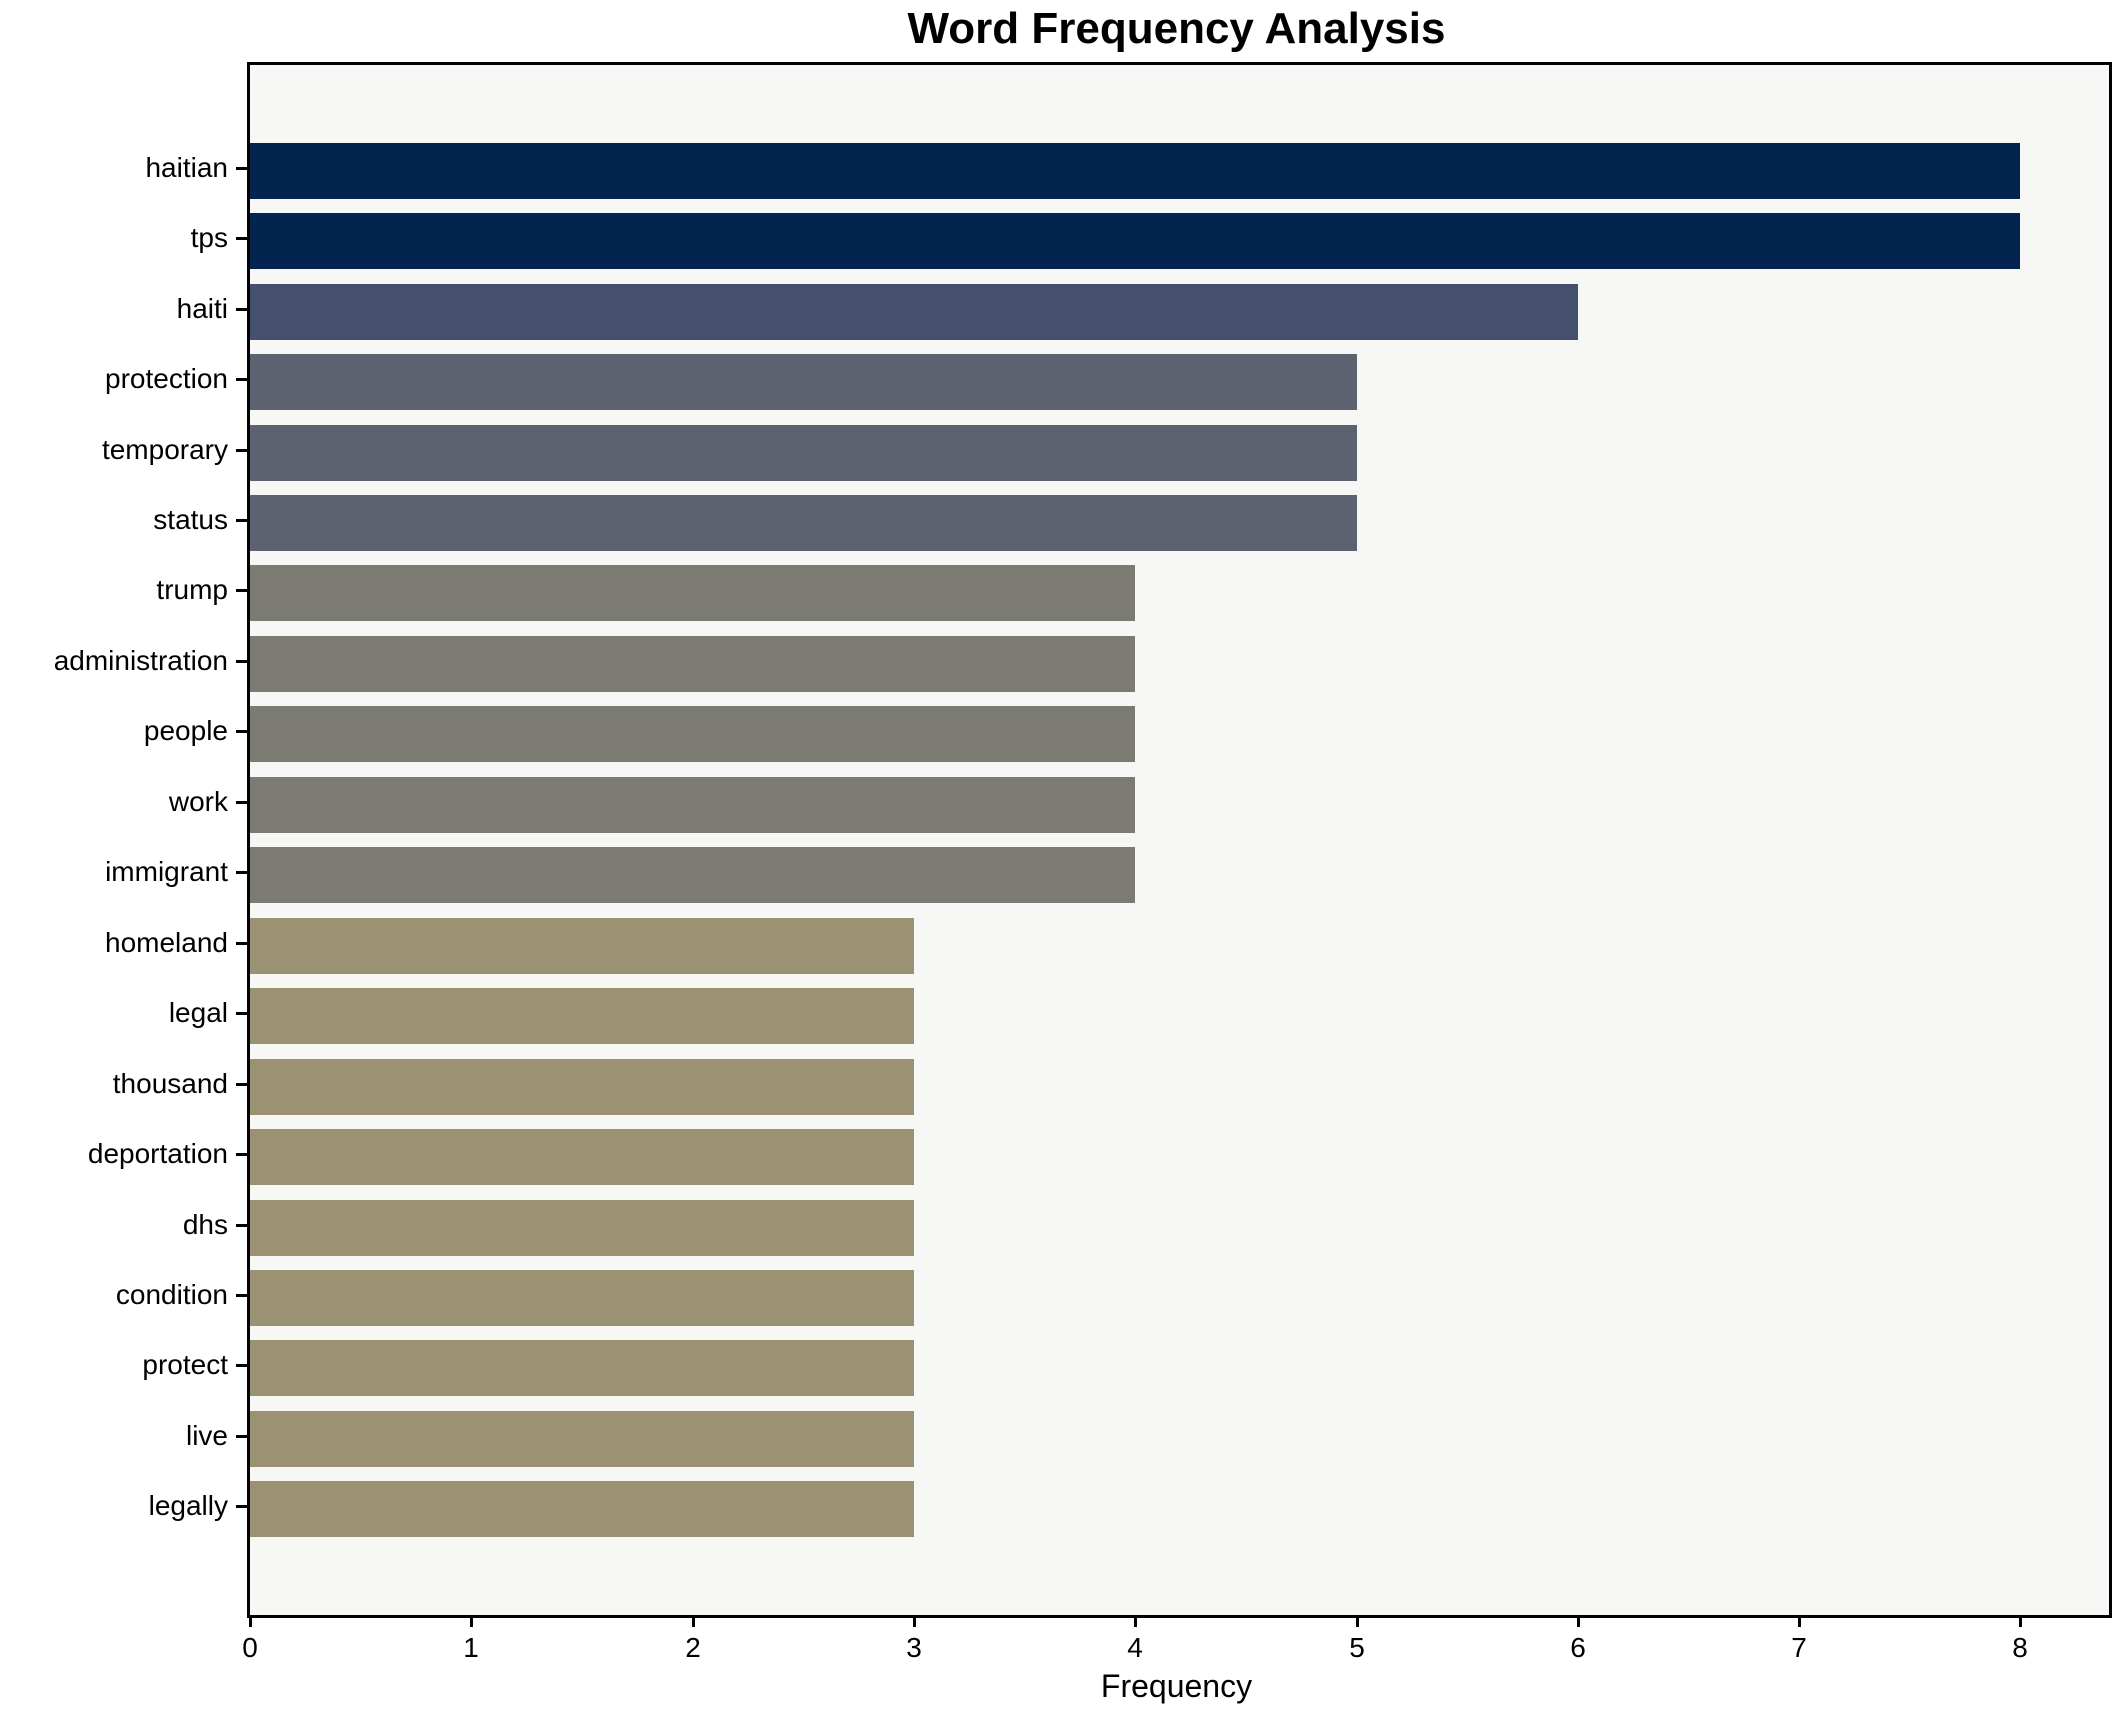  Describe the element at coordinates (582, 1368) in the screenshot. I see `bar-protect` at that location.